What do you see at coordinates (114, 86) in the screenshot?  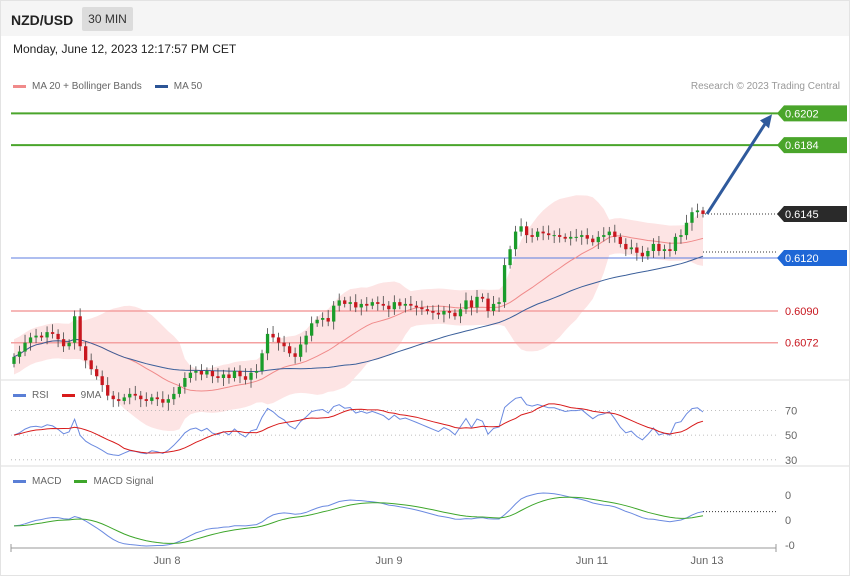 I see `price-legend: MA 20 + Bollinger Bands MA 50` at bounding box center [114, 86].